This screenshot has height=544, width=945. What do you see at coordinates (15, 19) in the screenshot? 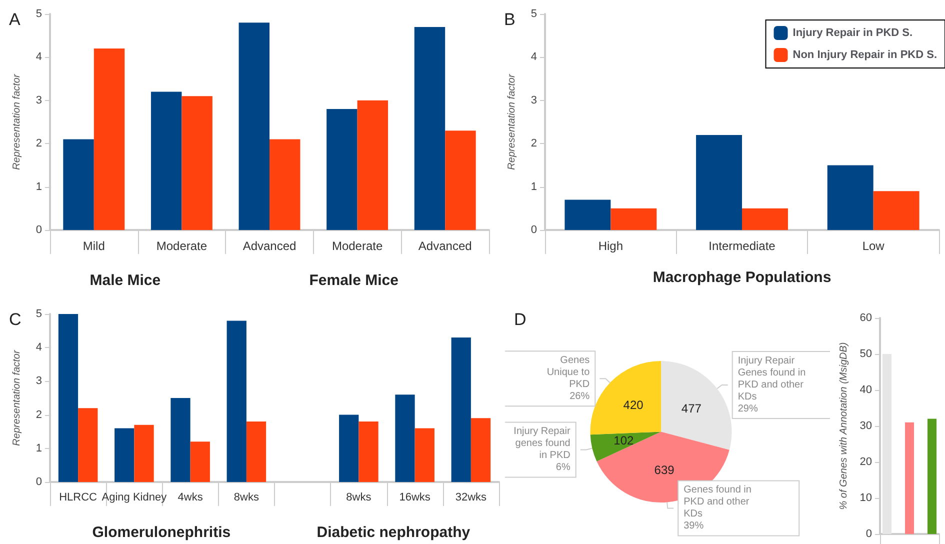
I see `chart-title: A` at bounding box center [15, 19].